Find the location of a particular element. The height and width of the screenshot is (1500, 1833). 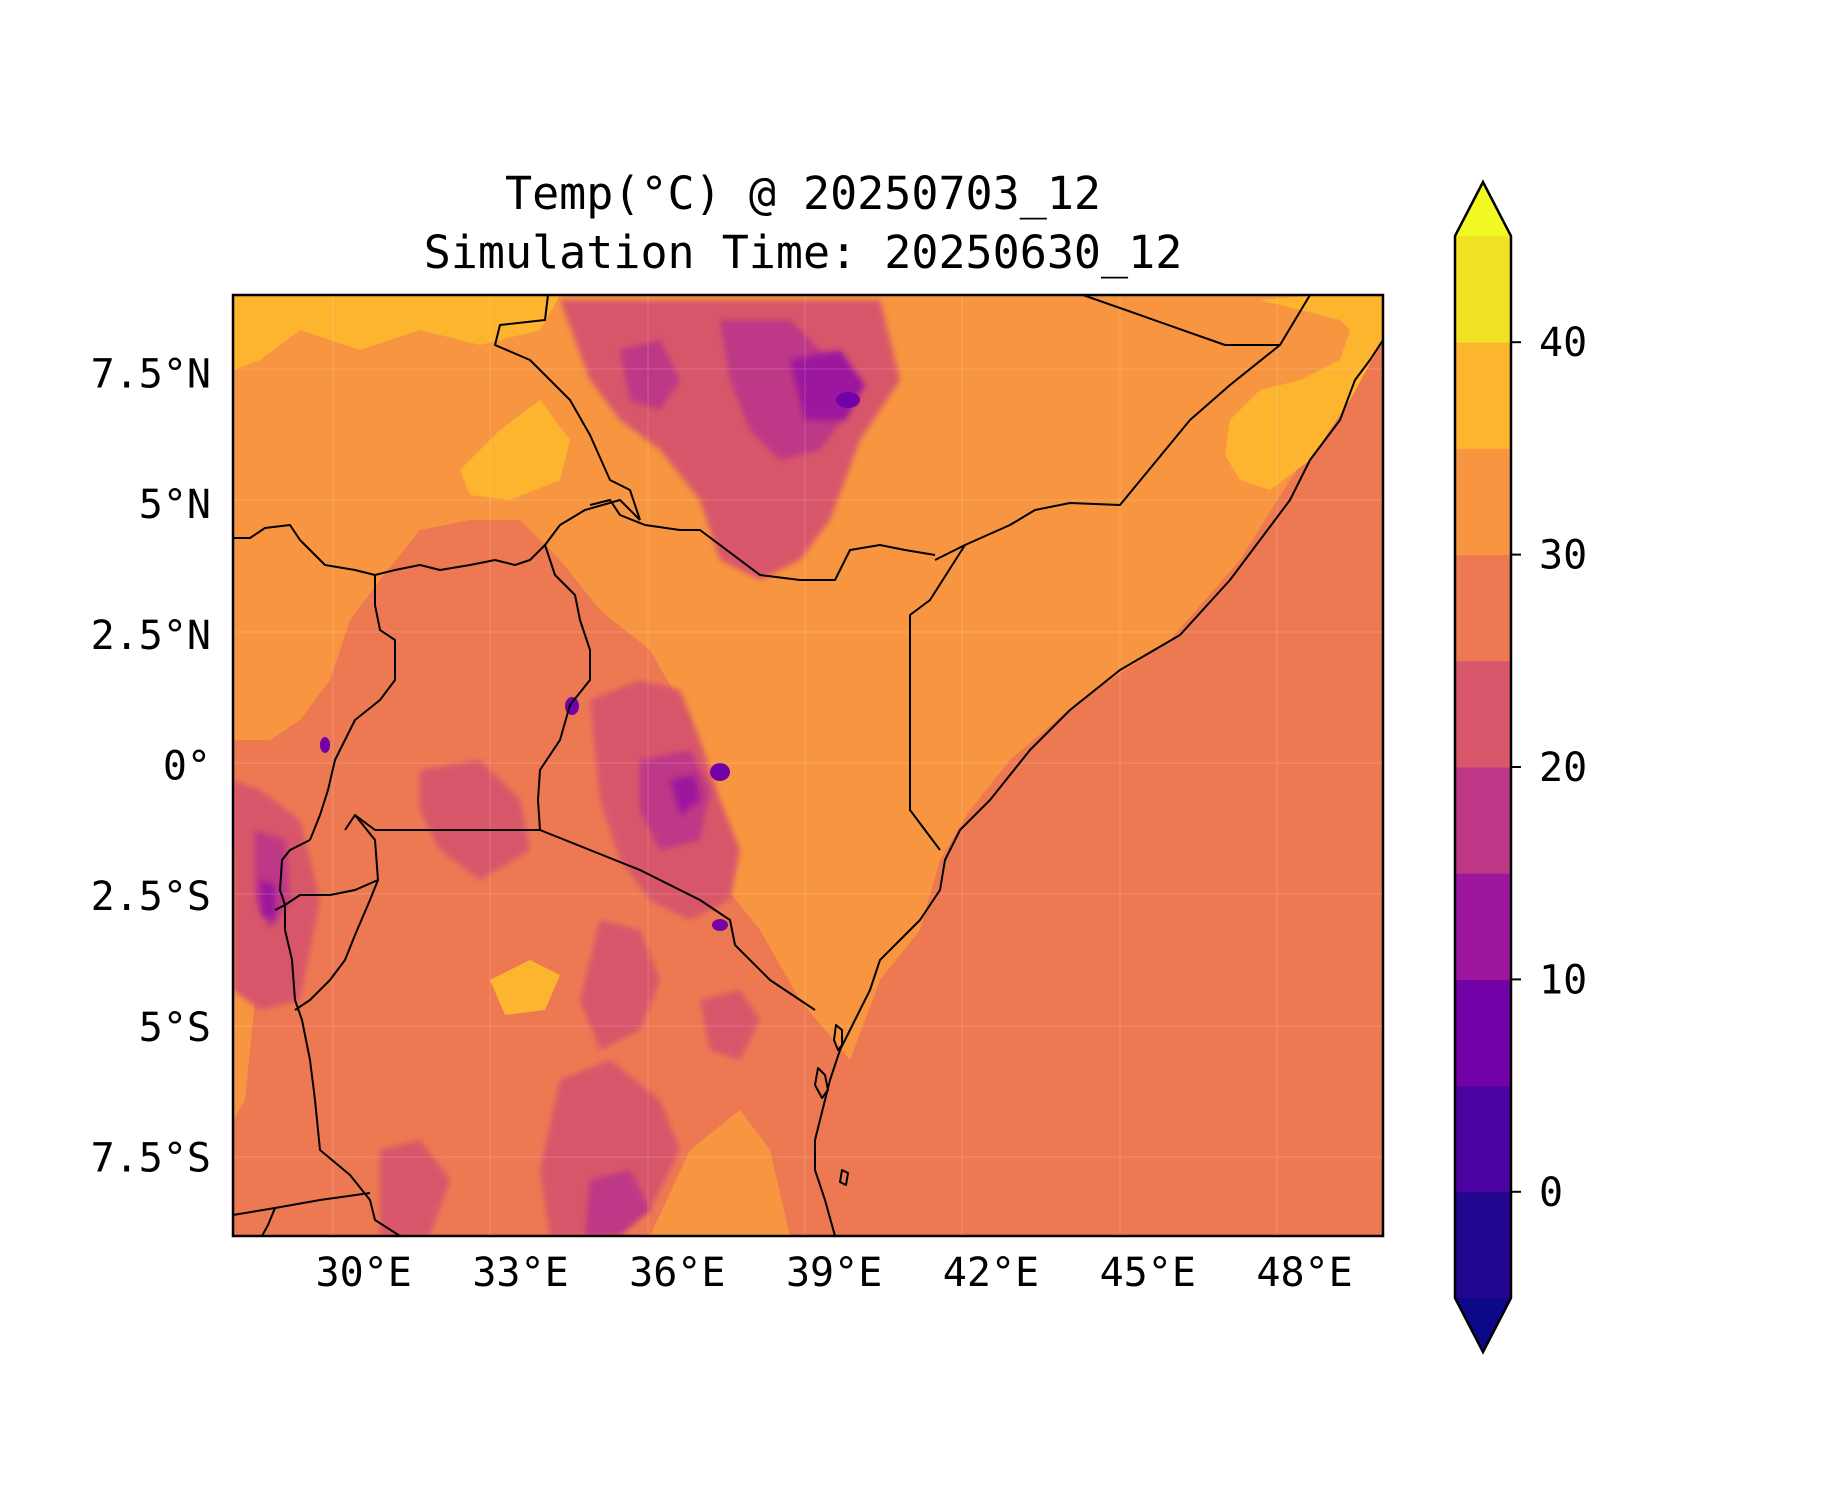

border-kenya-somalia is located at coordinates (937, 697).